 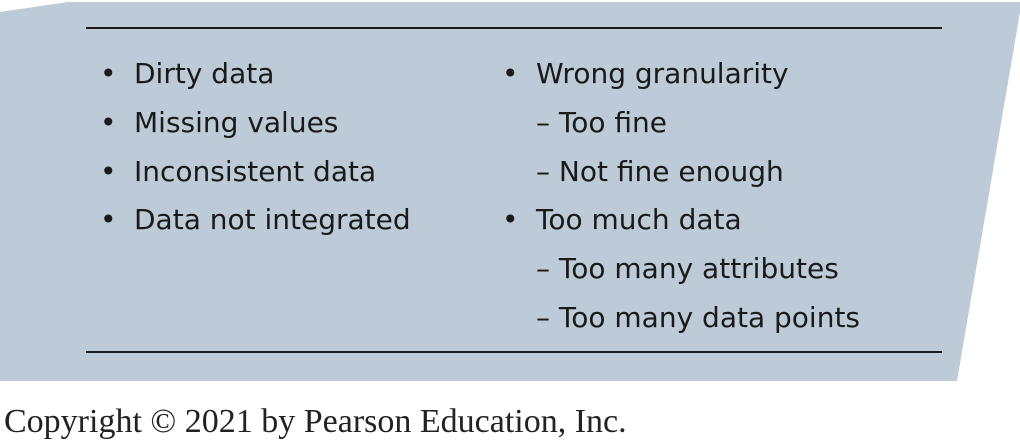 I want to click on list-item: • Too much data, so click(x=681, y=220).